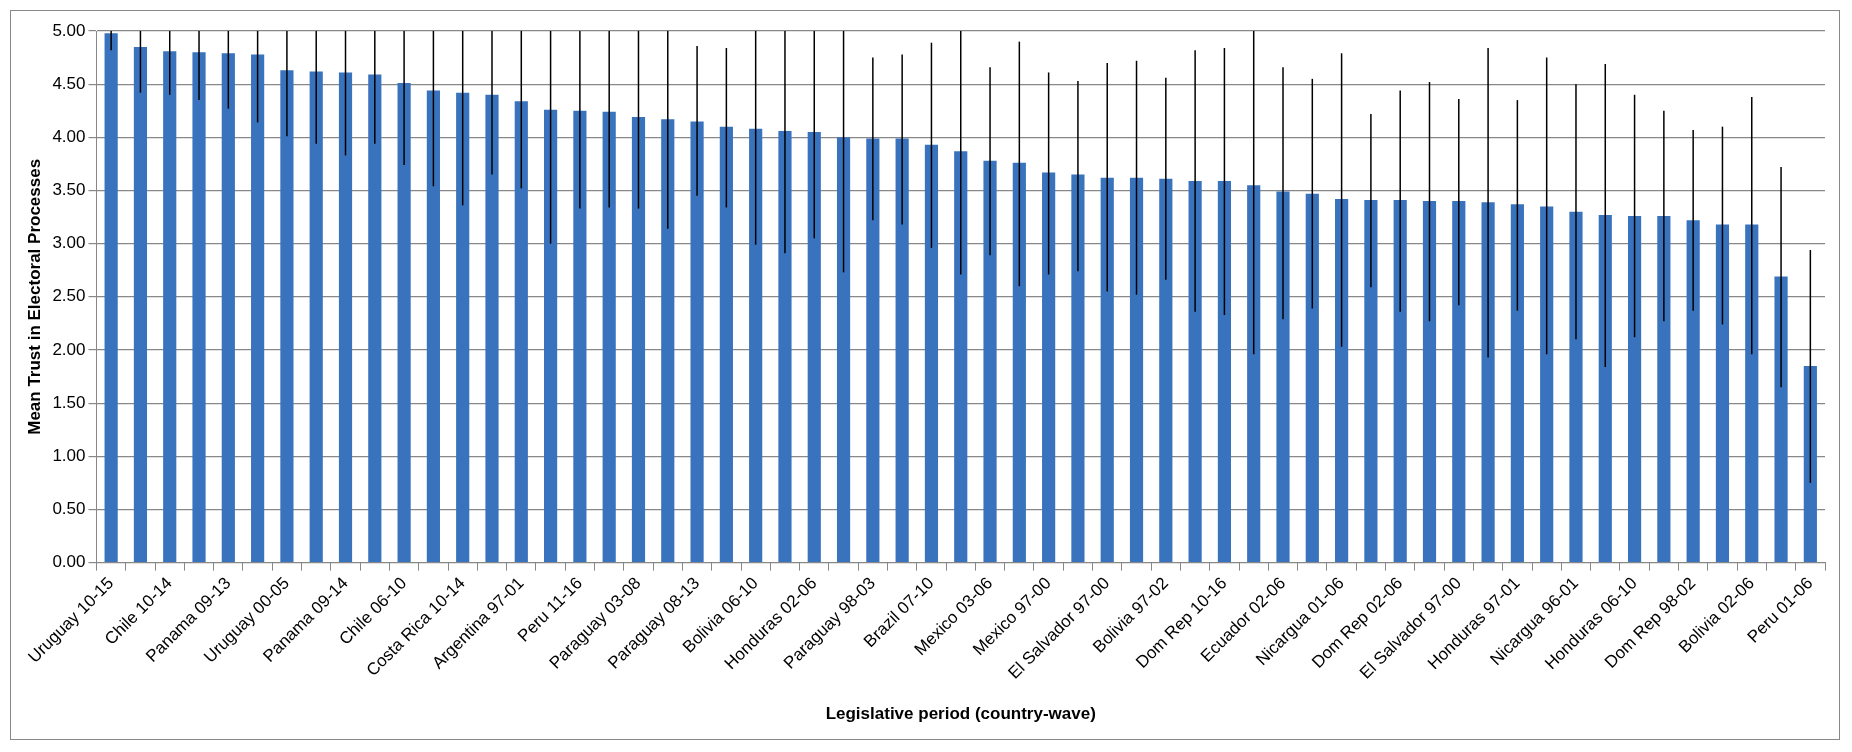 This screenshot has height=752, width=1852. Describe the element at coordinates (69, 30) in the screenshot. I see `y-tick-label: 5.00` at that location.